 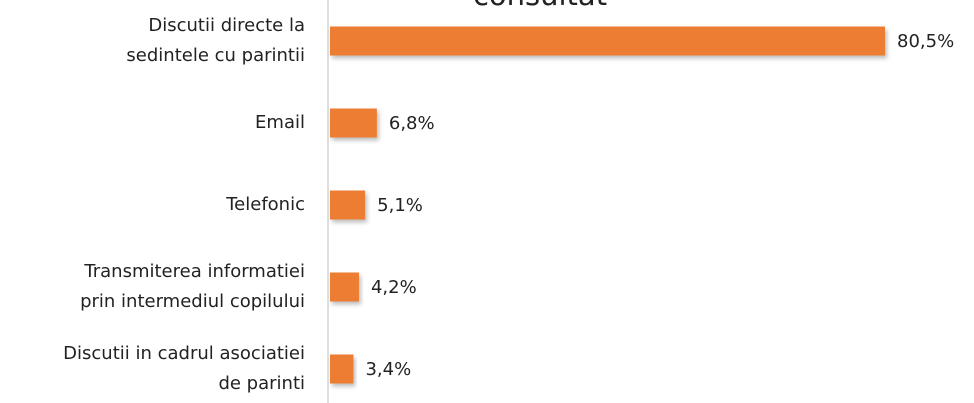 I want to click on value-label: 3,4%, so click(x=388, y=369).